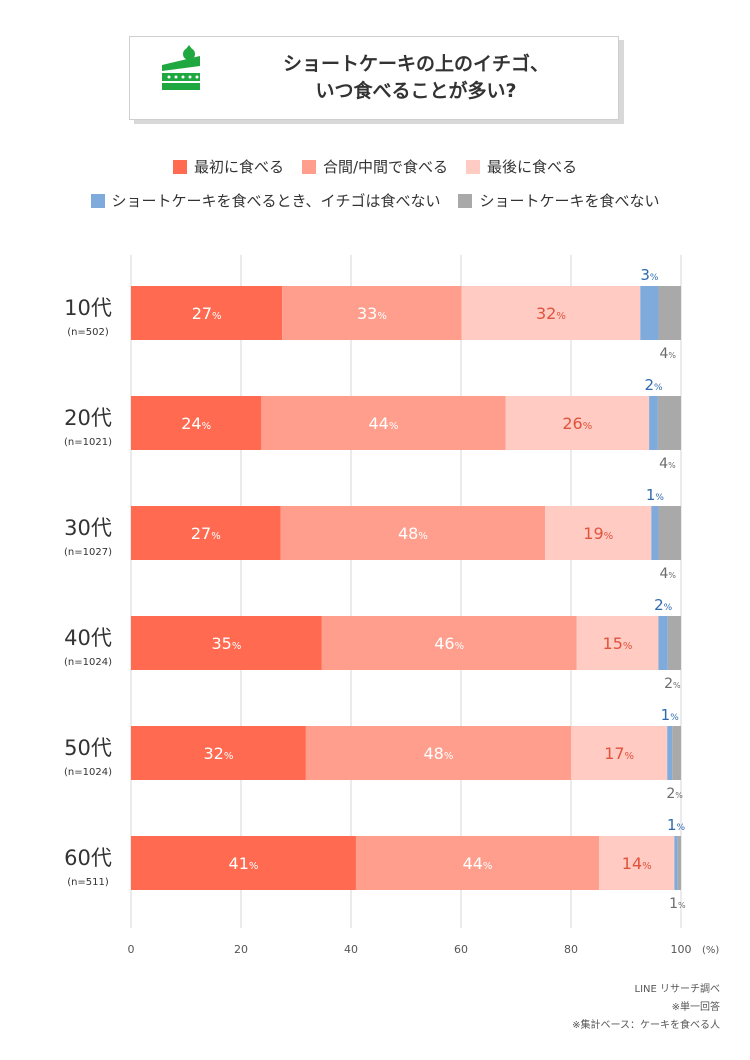 This screenshot has width=750, height=1060. I want to click on data-label-60代-first: 41%, so click(244, 863).